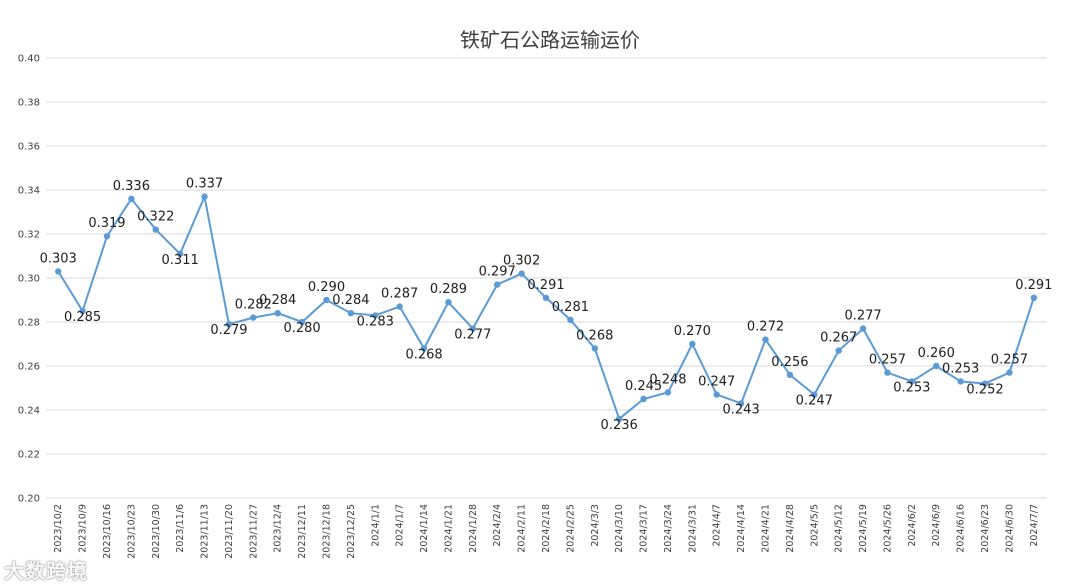  I want to click on data-label: 0.256, so click(789, 362).